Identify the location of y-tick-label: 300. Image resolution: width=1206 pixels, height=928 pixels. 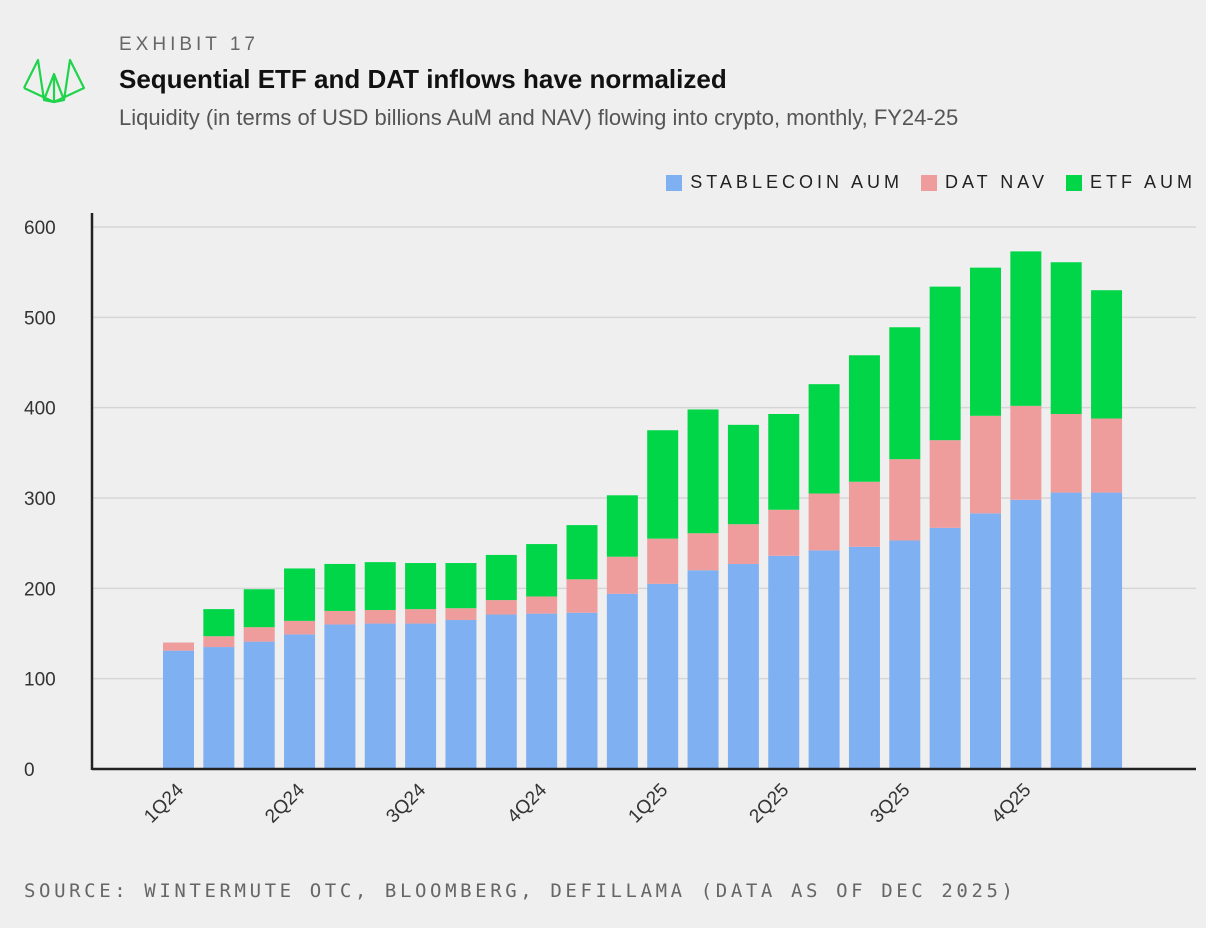
(40, 499).